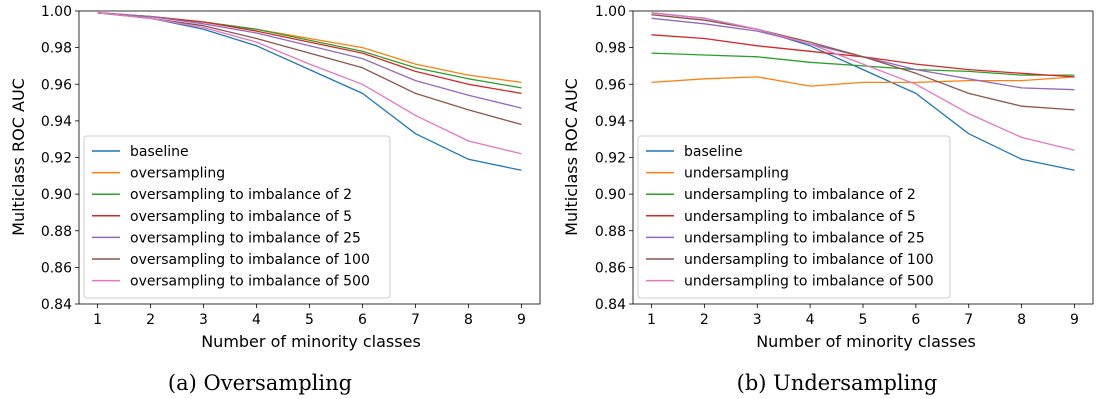 The height and width of the screenshot is (399, 1098). What do you see at coordinates (18, 157) in the screenshot?
I see `y-axis-label-a: Multiclass ROC AUC` at bounding box center [18, 157].